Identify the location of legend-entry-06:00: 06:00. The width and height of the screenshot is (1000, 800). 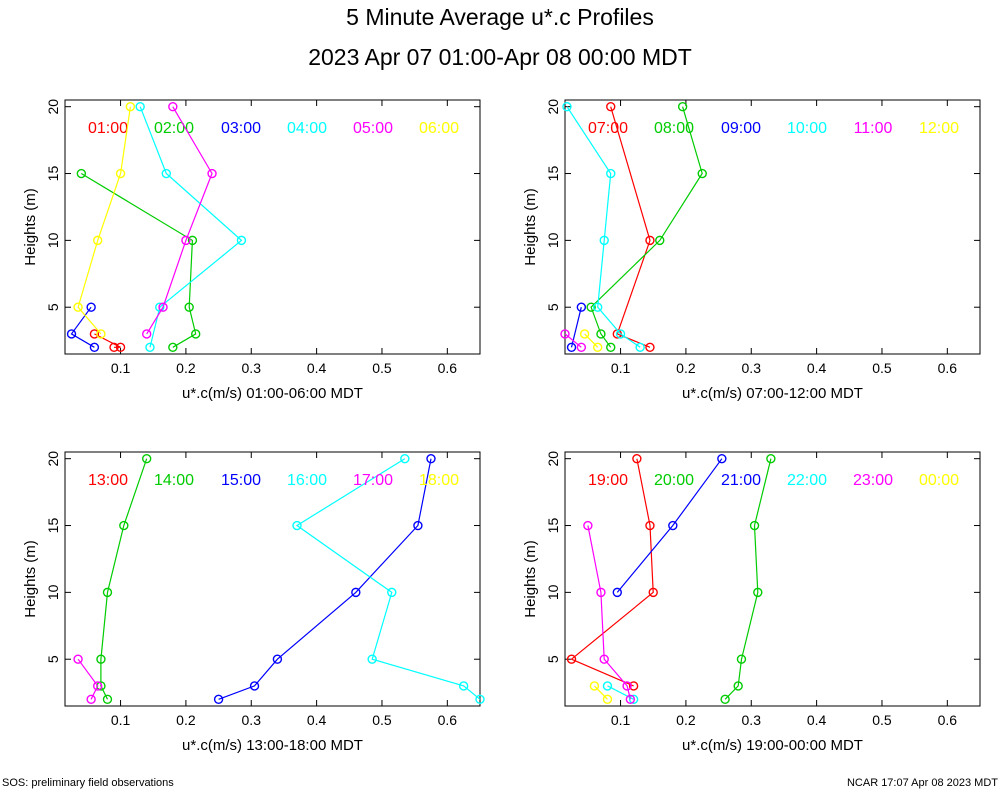
(439, 128).